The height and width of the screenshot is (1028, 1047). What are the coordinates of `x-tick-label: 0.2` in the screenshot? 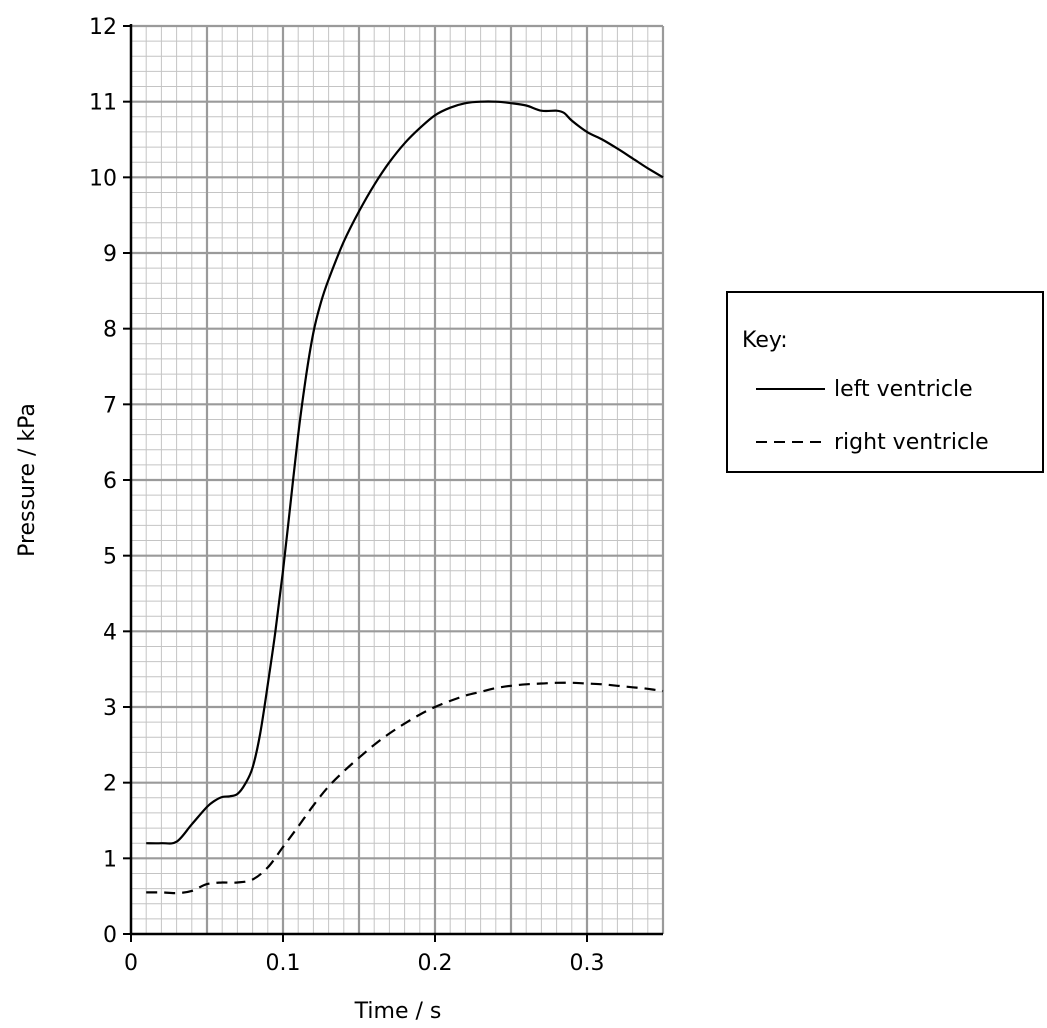 It's located at (435, 963).